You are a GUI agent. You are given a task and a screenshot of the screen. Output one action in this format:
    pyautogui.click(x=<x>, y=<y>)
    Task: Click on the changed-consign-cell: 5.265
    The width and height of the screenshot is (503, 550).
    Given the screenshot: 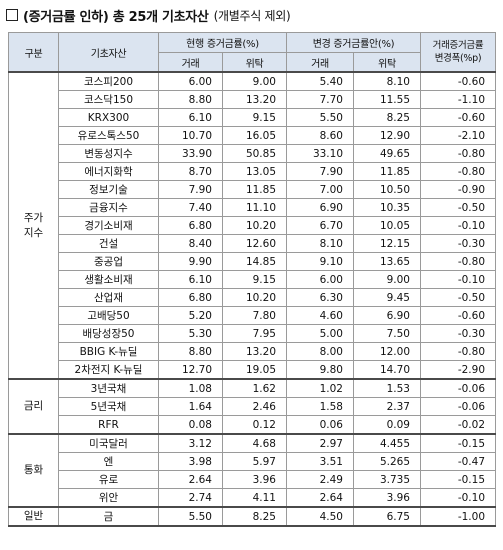 What is the action you would take?
    pyautogui.click(x=387, y=461)
    